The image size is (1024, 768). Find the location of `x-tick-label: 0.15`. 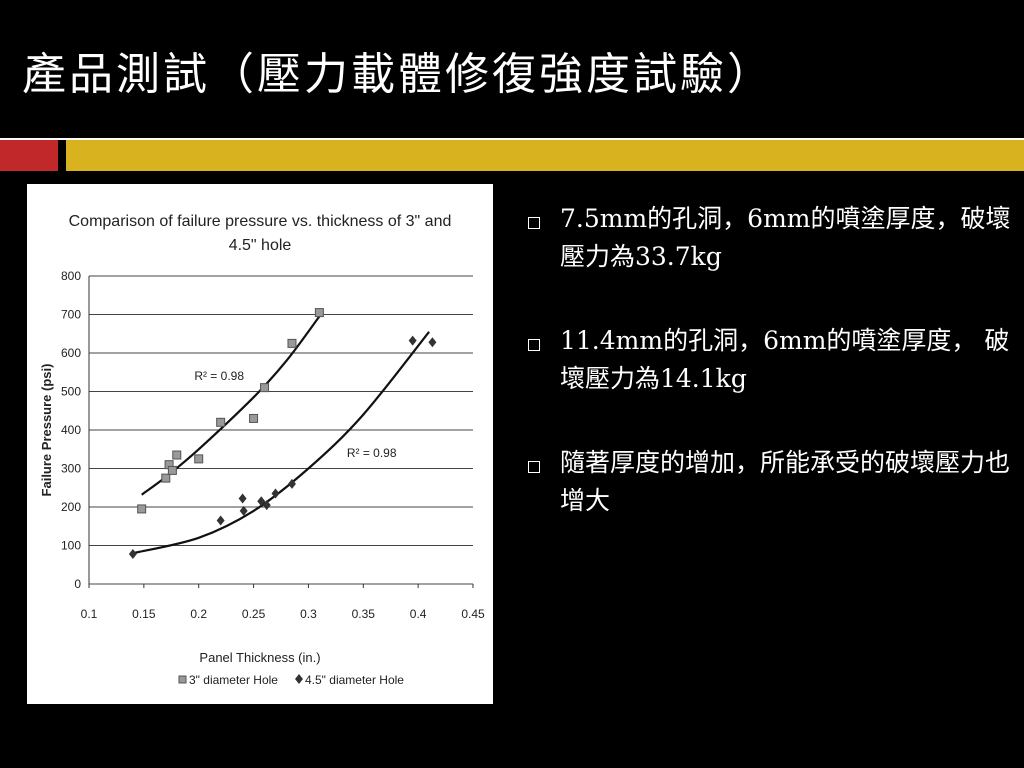

x-tick-label: 0.15 is located at coordinates (144, 614).